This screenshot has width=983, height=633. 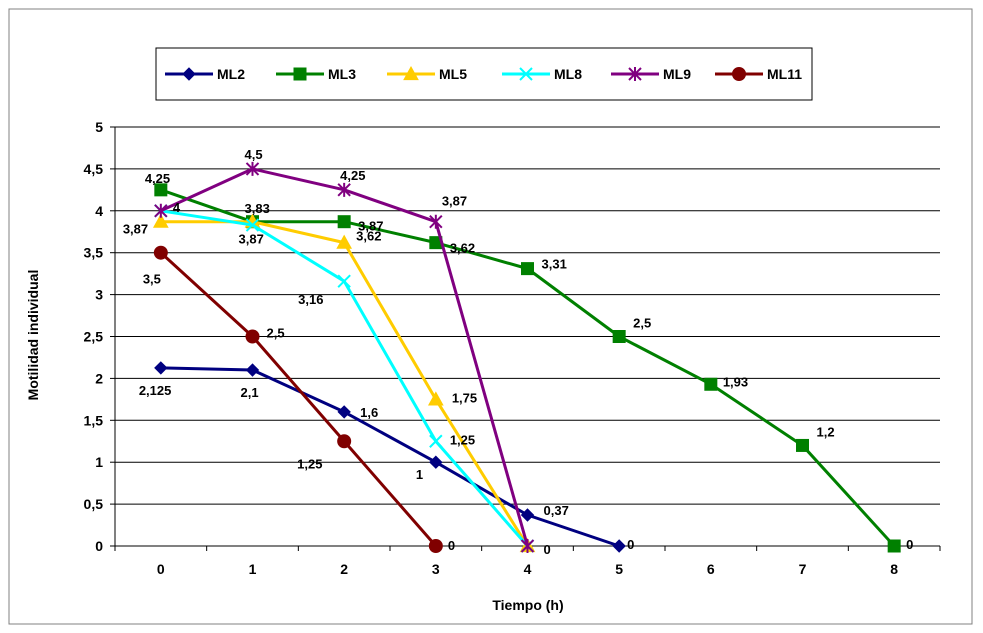 I want to click on legend-label: ML8, so click(x=568, y=74).